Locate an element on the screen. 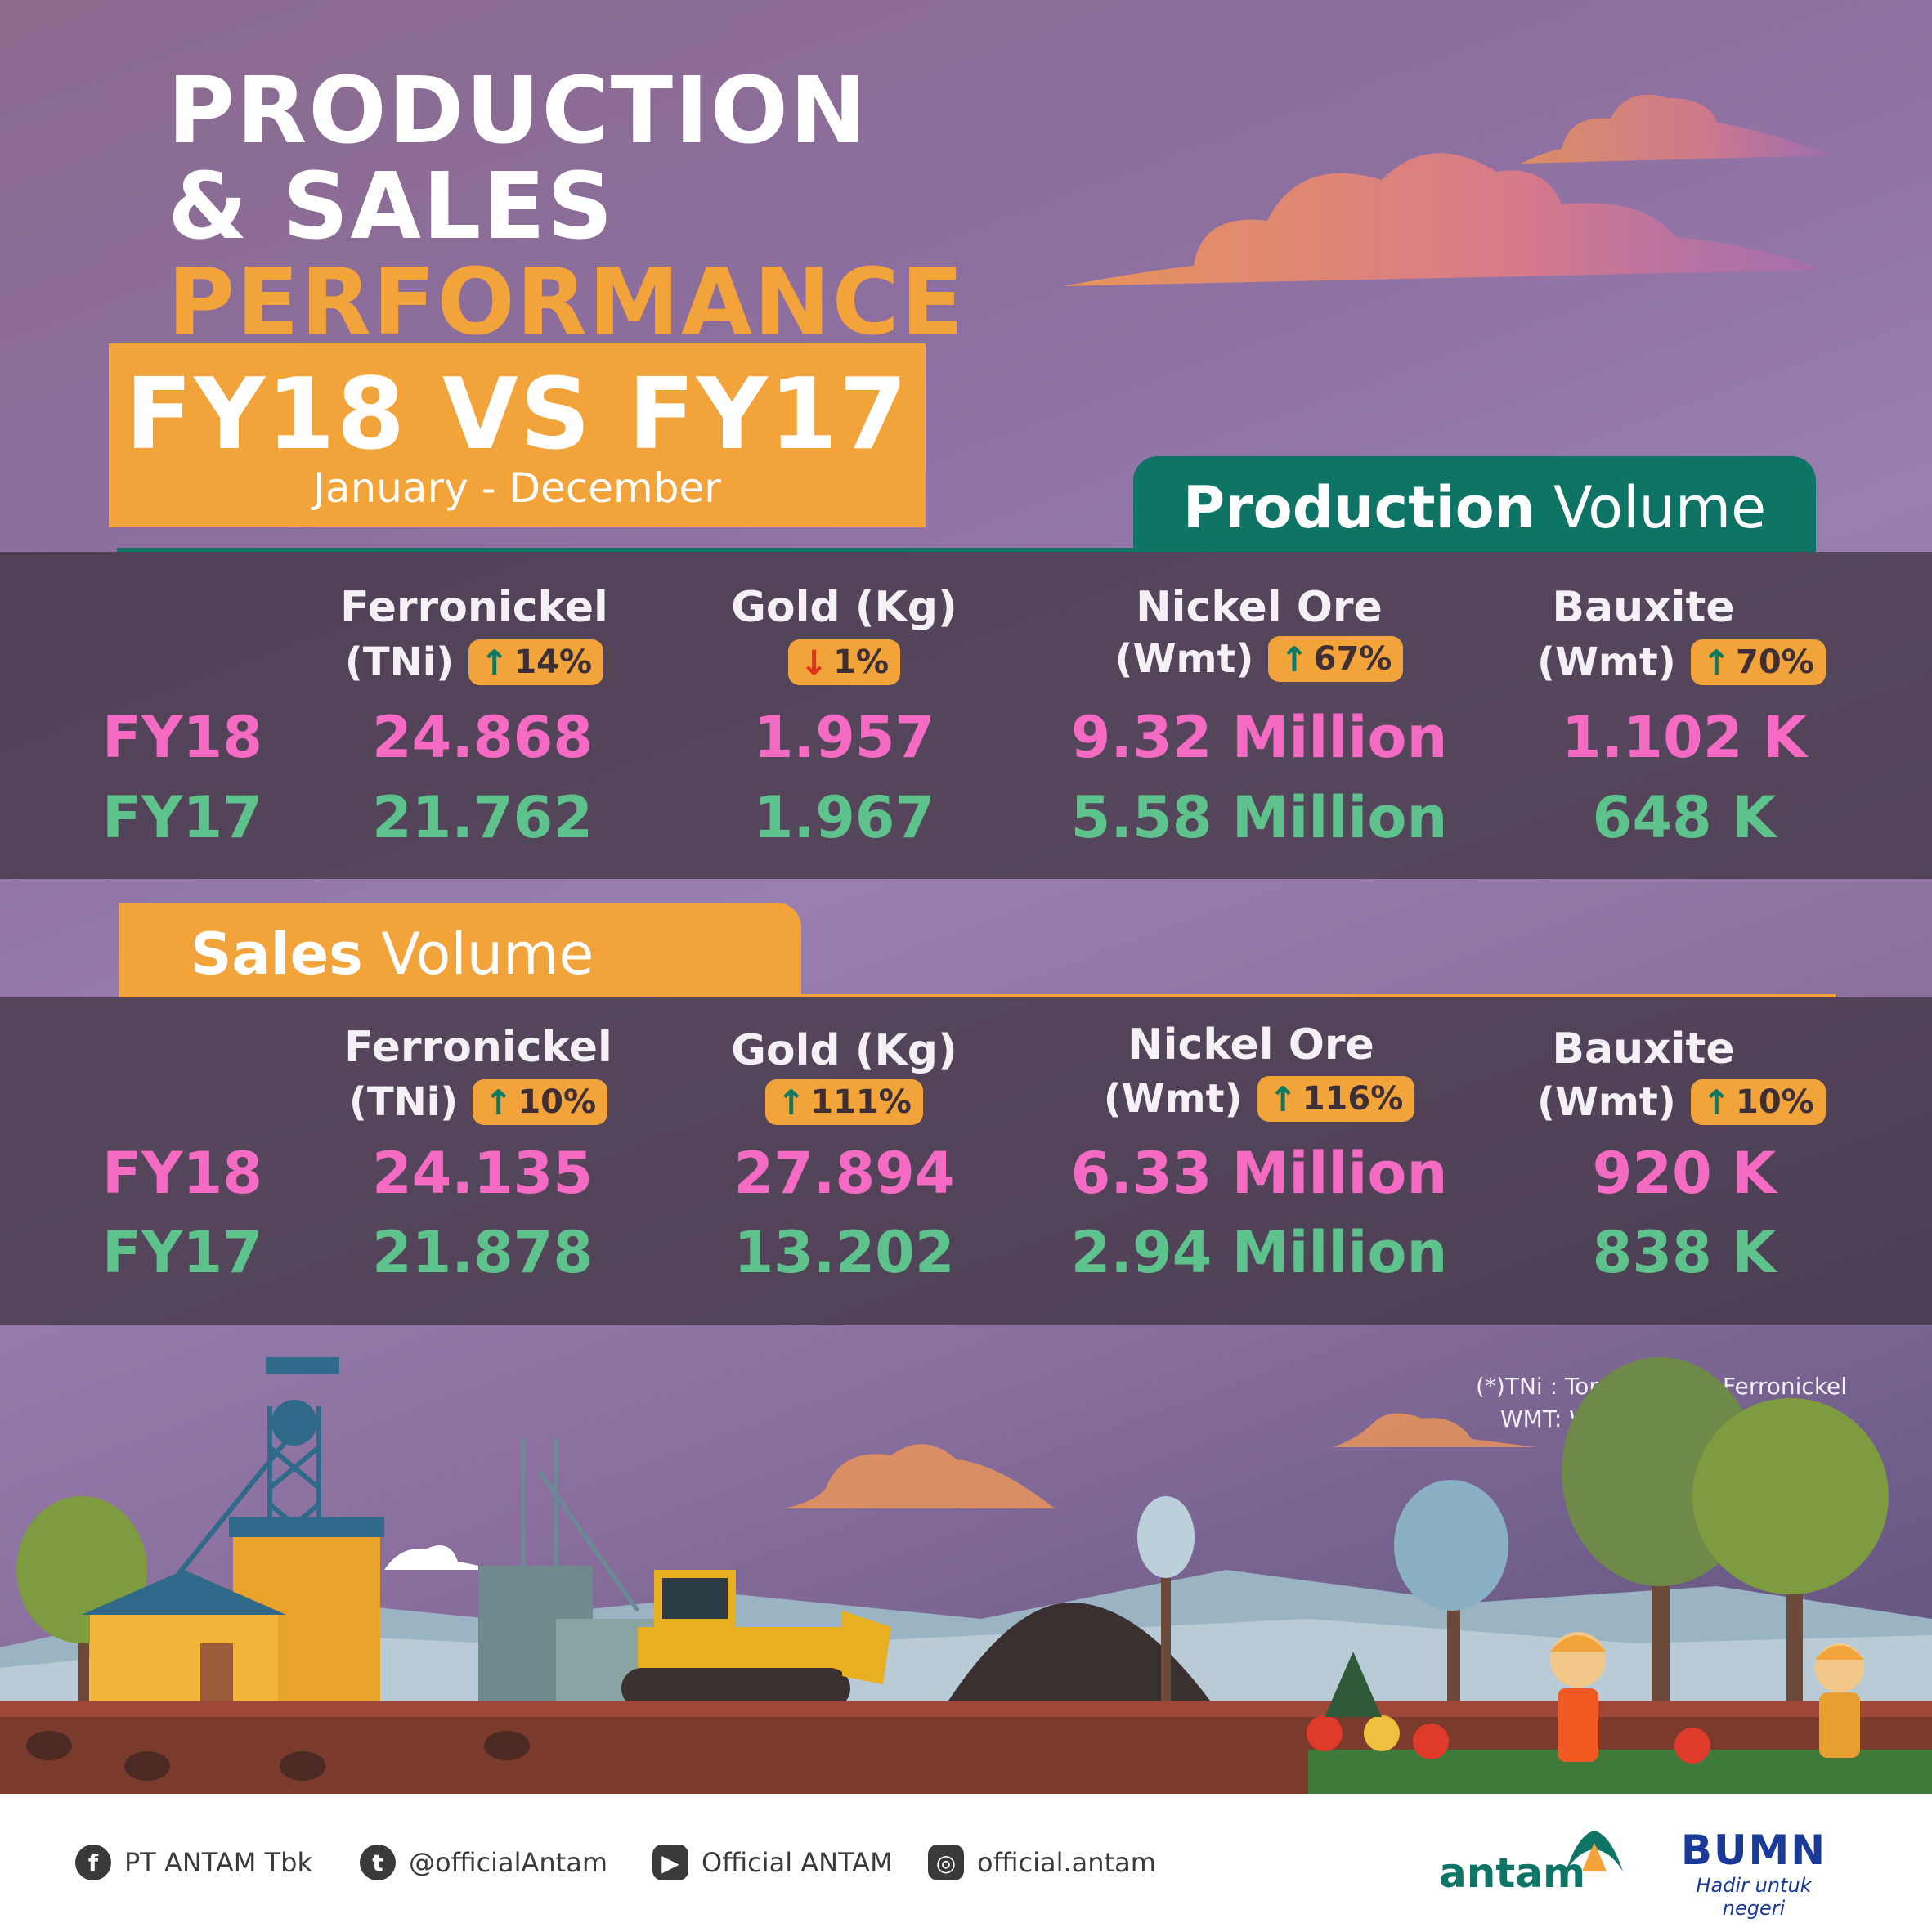 The image size is (1932, 1932). period-box: FY18 VS FY17 January - December is located at coordinates (517, 435).